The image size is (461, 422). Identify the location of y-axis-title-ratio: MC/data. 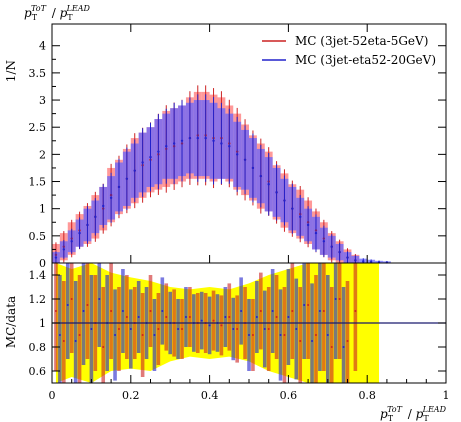
(11, 322).